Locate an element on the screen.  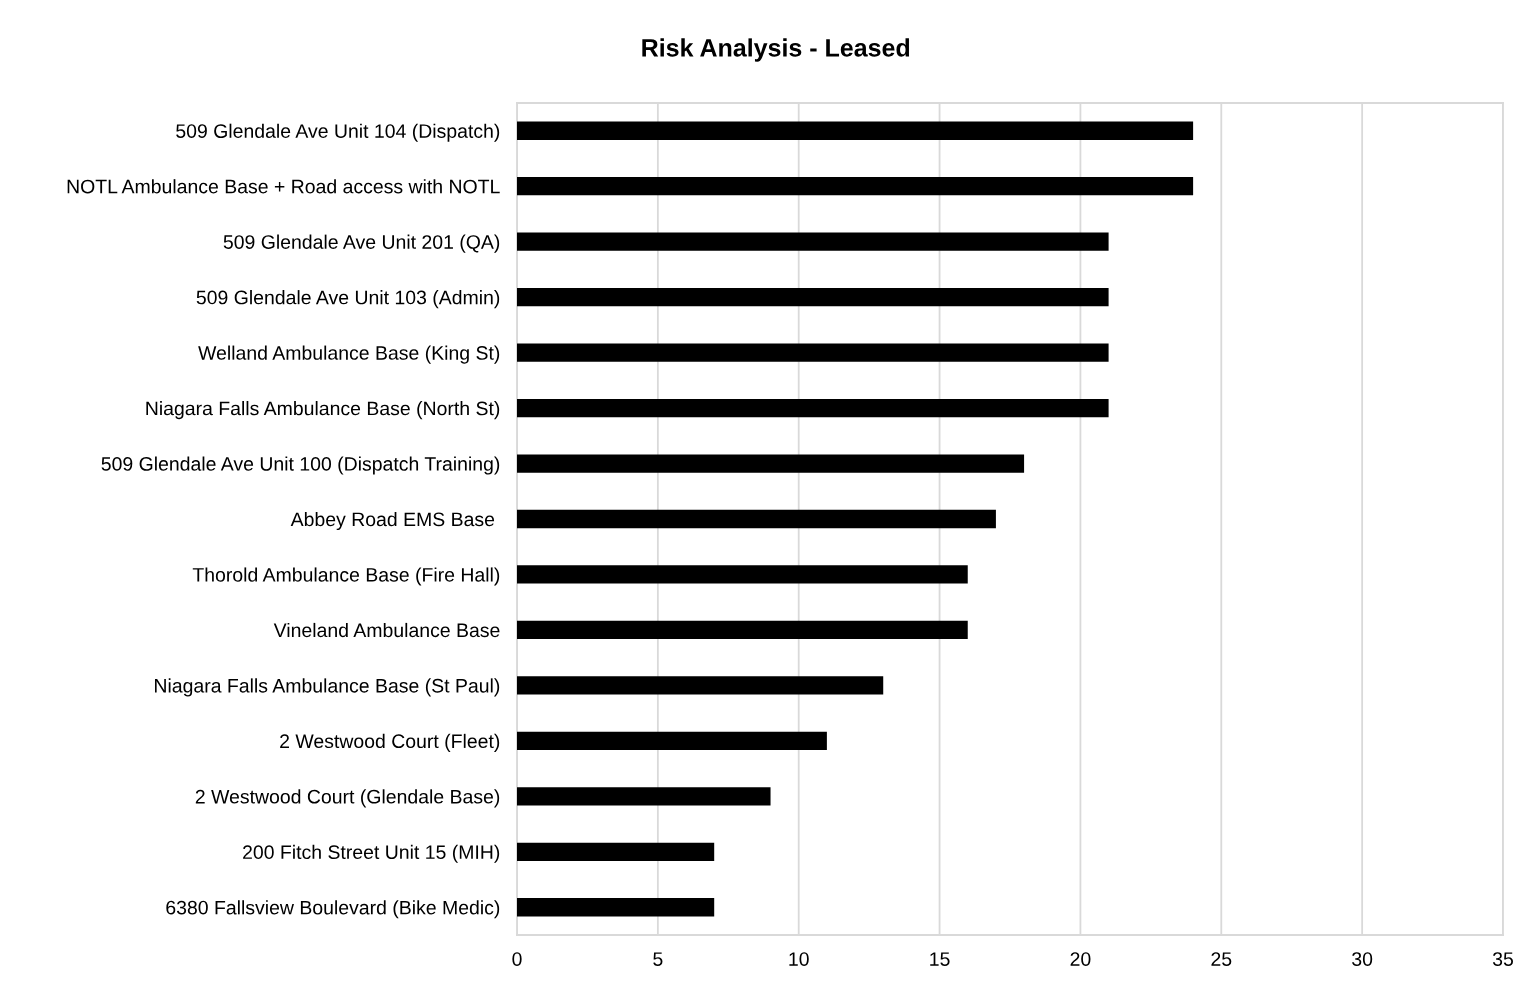
y-tick-label: 509 Glendale Ave Unit 103 (Admin) is located at coordinates (348, 299).